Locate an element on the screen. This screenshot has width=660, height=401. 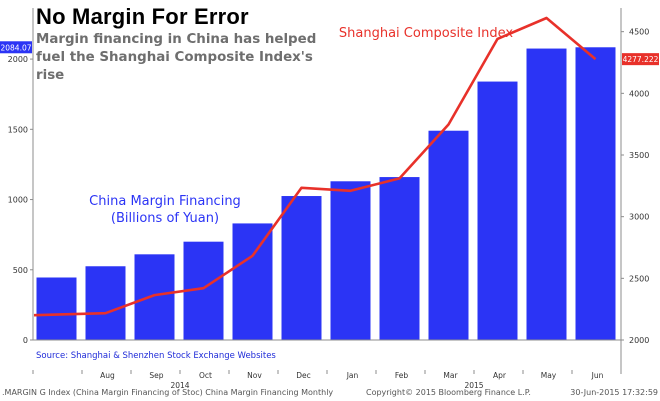
bar-jun is located at coordinates (595, 193).